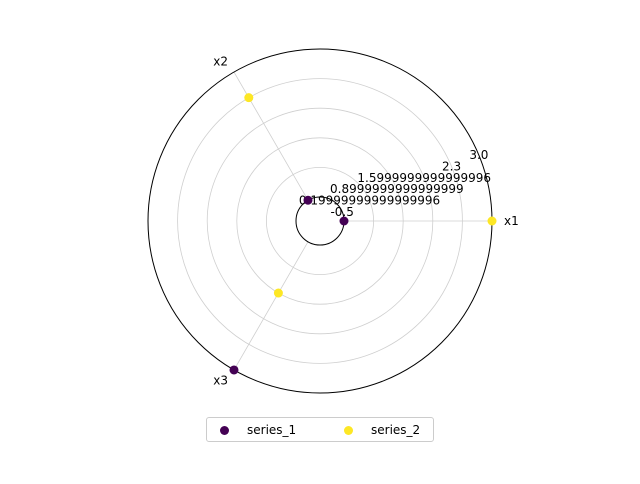 Image resolution: width=640 pixels, height=484 pixels. Describe the element at coordinates (478, 155) in the screenshot. I see `radial-tick-label: 3.0` at that location.